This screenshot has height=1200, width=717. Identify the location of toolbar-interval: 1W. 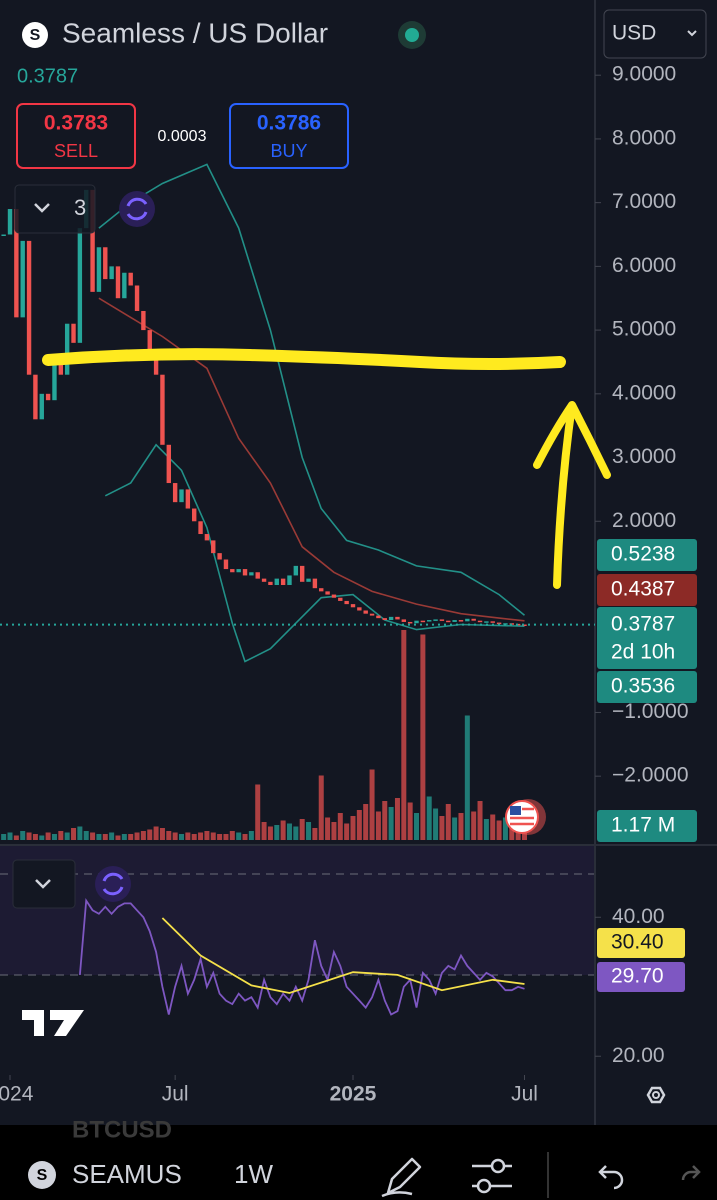
(253, 1174).